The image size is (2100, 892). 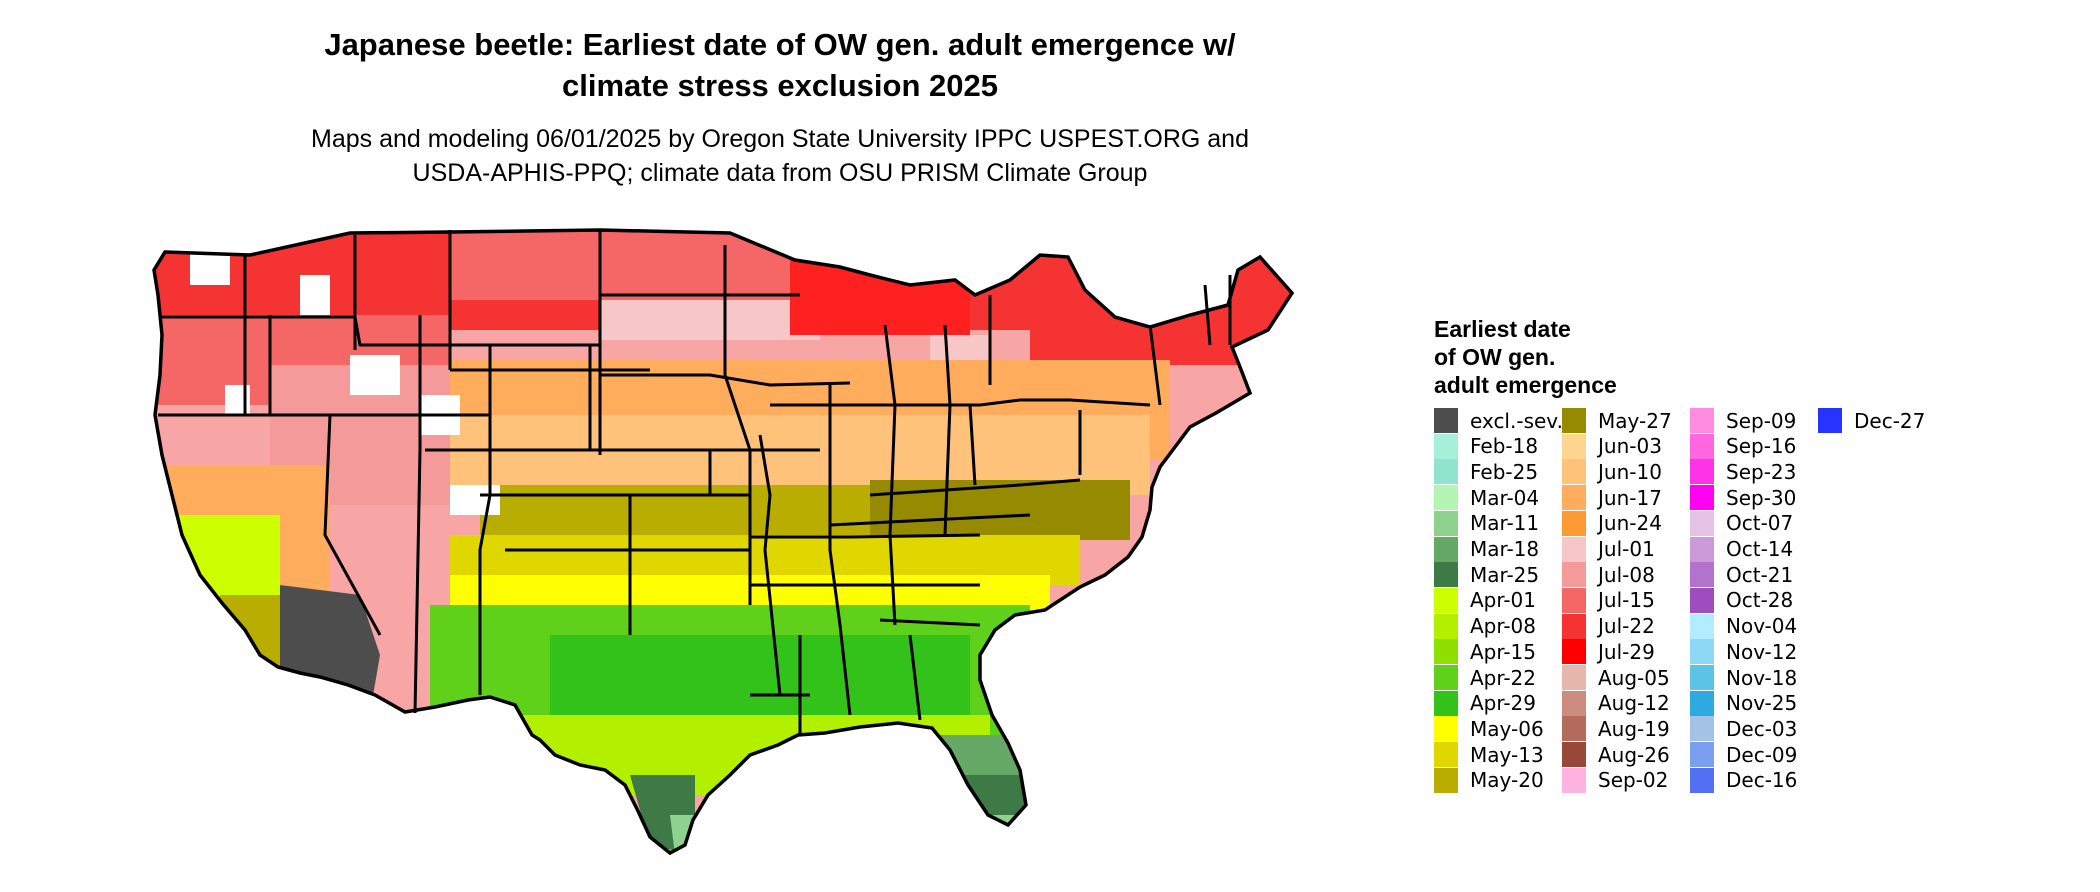 I want to click on legend-item: Feb-25, so click(x=1486, y=472).